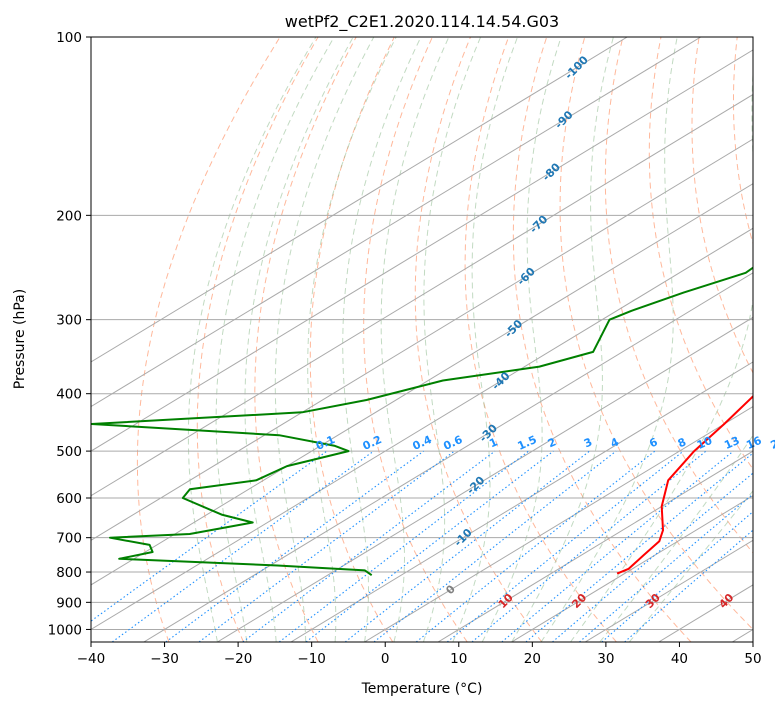 The image size is (775, 708). What do you see at coordinates (422, 689) in the screenshot?
I see `x-axis-title: Temperature (°C)` at bounding box center [422, 689].